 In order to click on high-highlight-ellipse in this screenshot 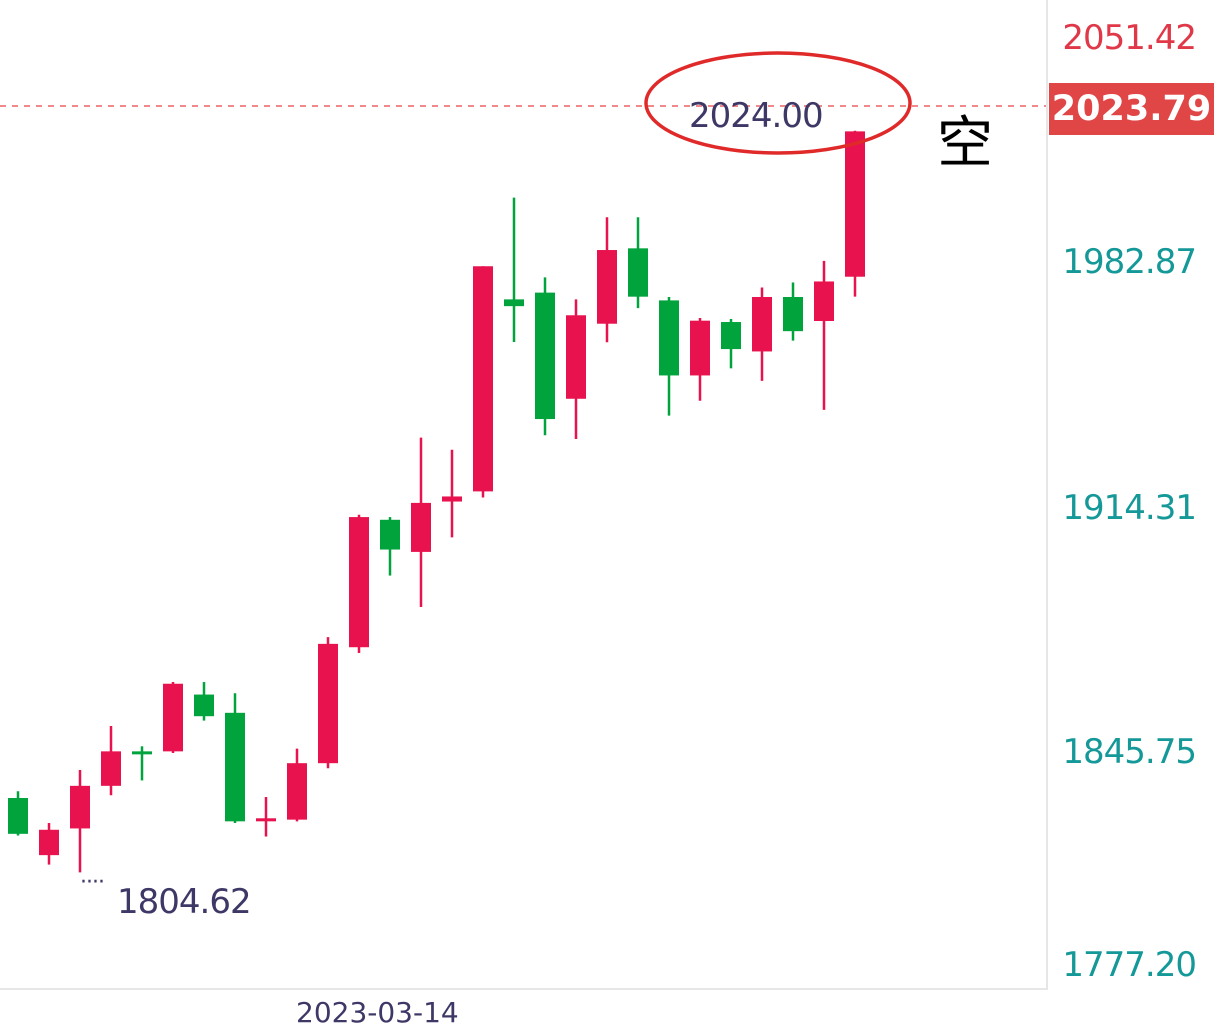, I will do `click(778, 103)`.